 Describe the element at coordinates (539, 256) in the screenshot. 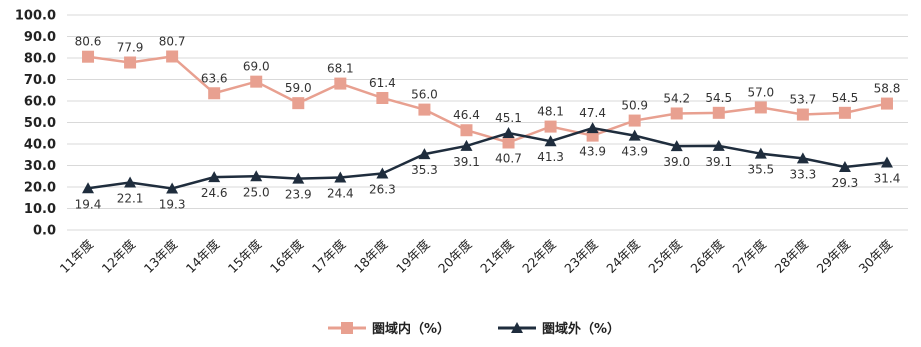

I see `x-tick-label: 22年度` at that location.